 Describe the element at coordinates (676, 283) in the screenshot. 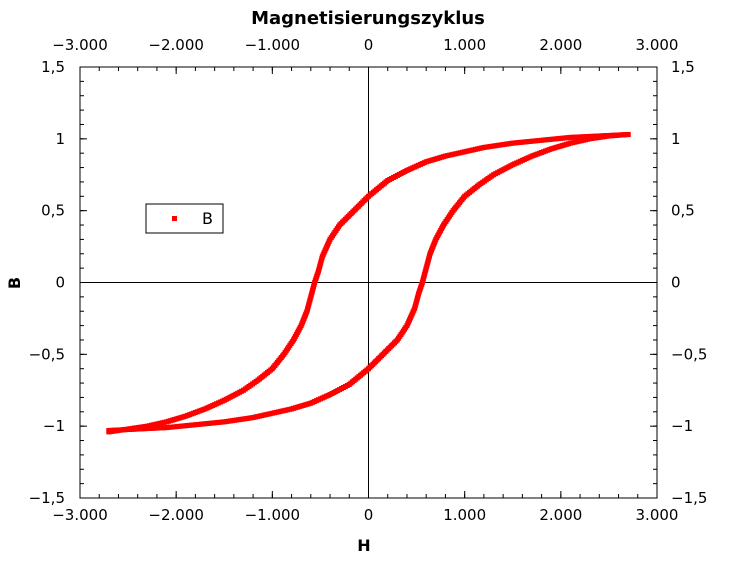

I see `y-tick-label-right: 0` at that location.